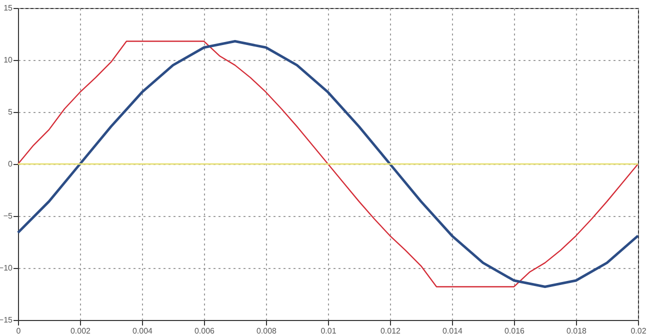  Describe the element at coordinates (638, 330) in the screenshot. I see `x-tick-label: 0.02` at that location.